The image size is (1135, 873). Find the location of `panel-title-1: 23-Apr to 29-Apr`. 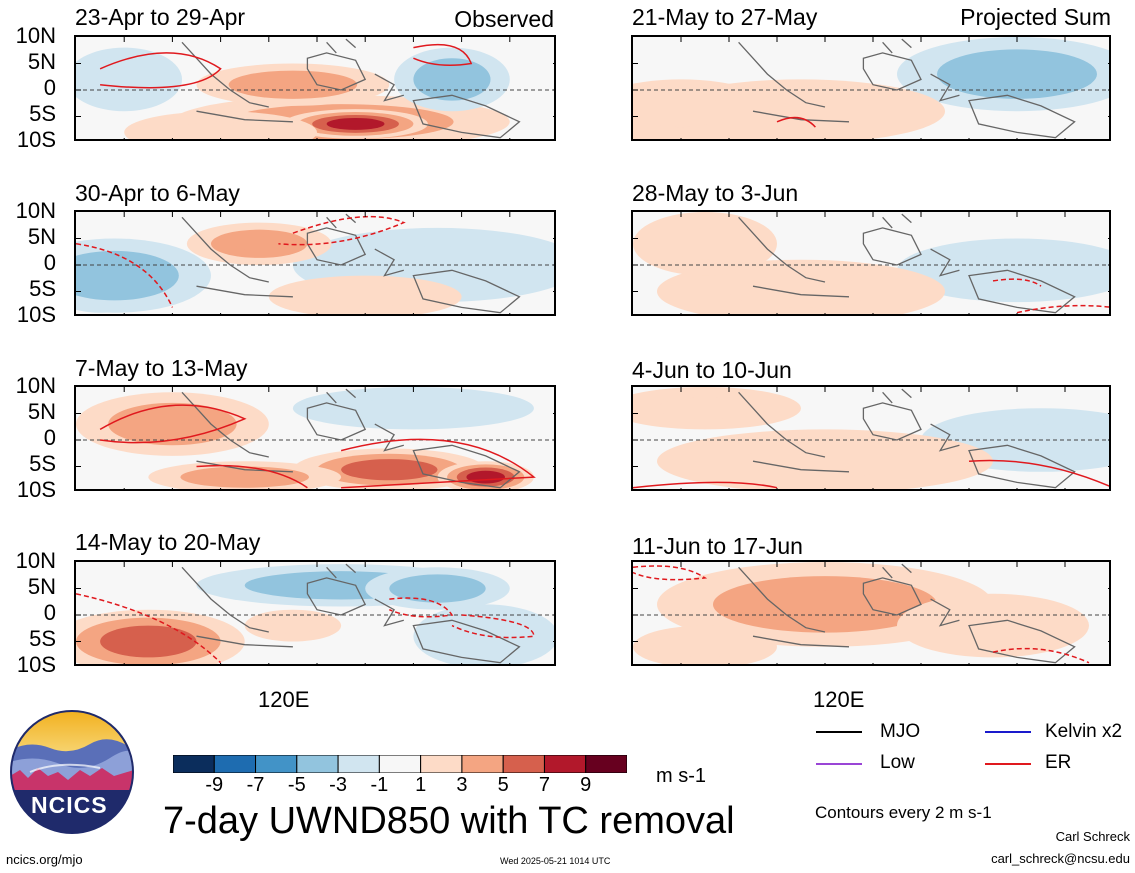

panel-title-1: 23-Apr to 29-Apr is located at coordinates (160, 17).